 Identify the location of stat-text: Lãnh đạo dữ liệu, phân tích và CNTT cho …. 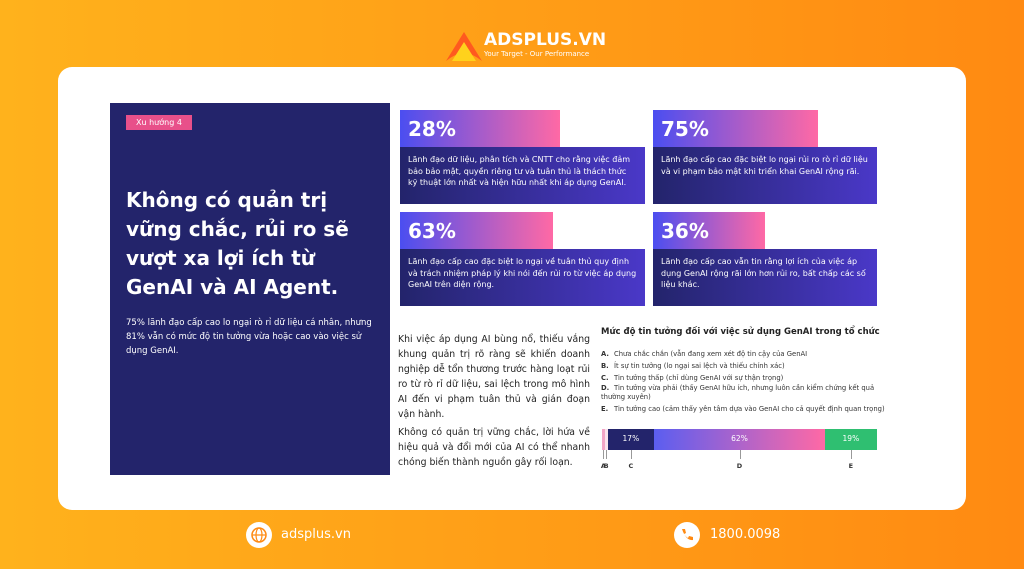
(522, 175).